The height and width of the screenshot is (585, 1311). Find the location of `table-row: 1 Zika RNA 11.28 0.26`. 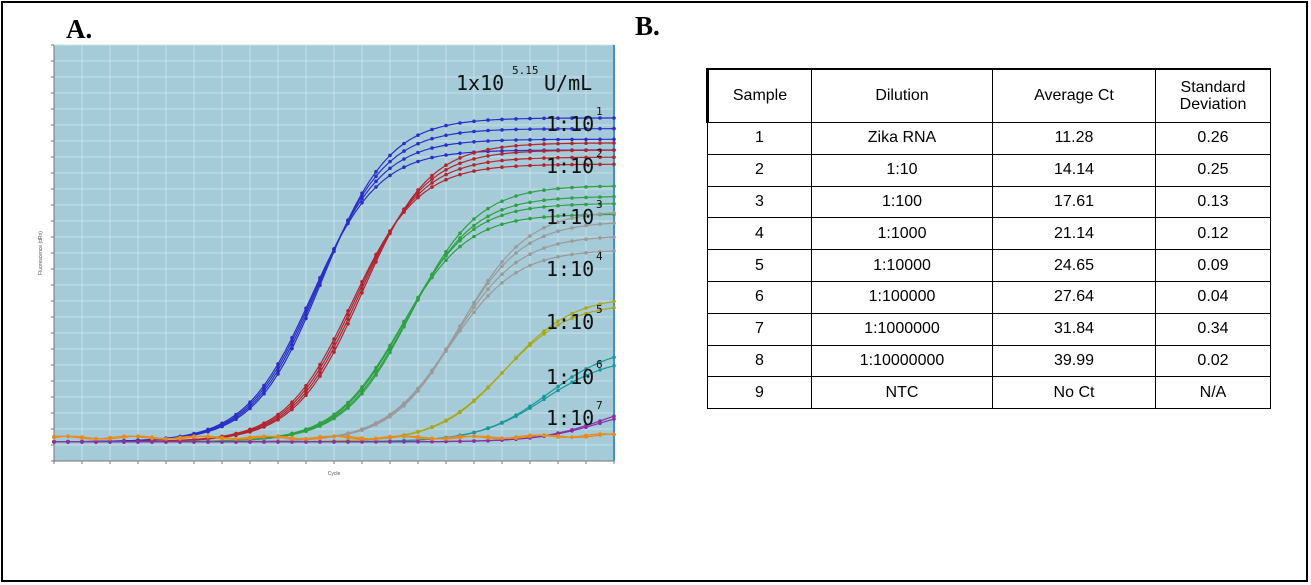

table-row: 1 Zika RNA 11.28 0.26 is located at coordinates (989, 138).